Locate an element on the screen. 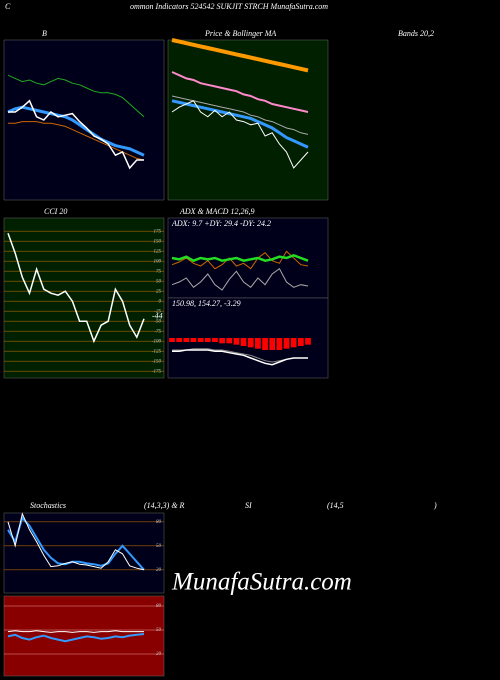 The width and height of the screenshot is (500, 680). y-tick-label: -125 is located at coordinates (157, 351).